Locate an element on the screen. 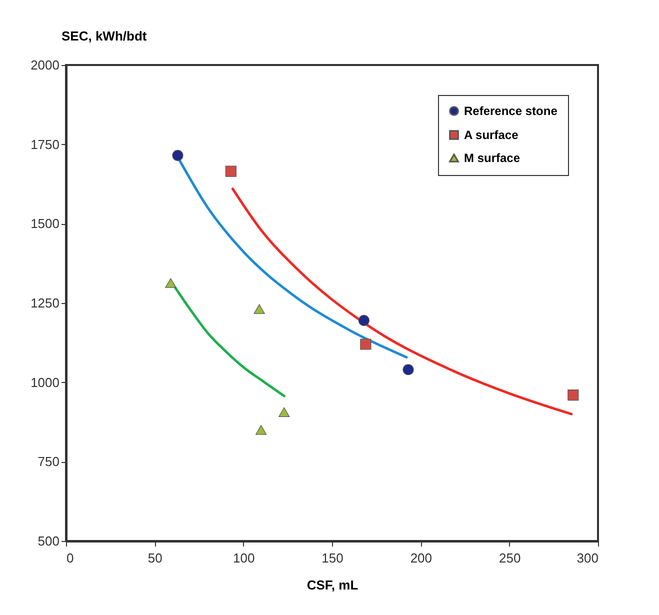  legend-label: M surface is located at coordinates (492, 158).